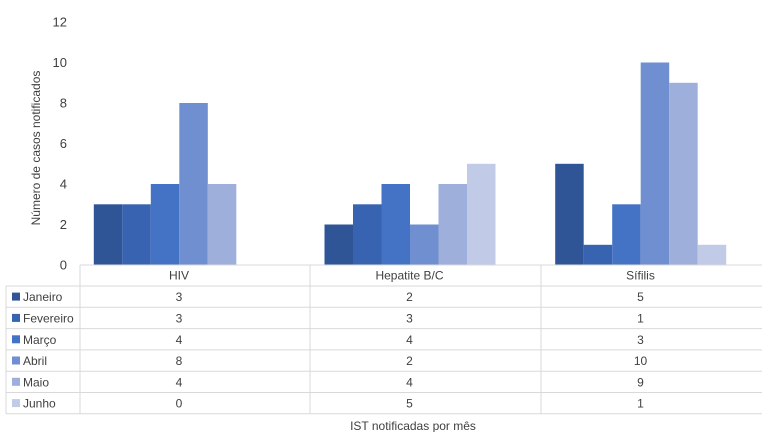 The width and height of the screenshot is (762, 432). I want to click on y-axis-title: Número de casos notificados, so click(36, 148).